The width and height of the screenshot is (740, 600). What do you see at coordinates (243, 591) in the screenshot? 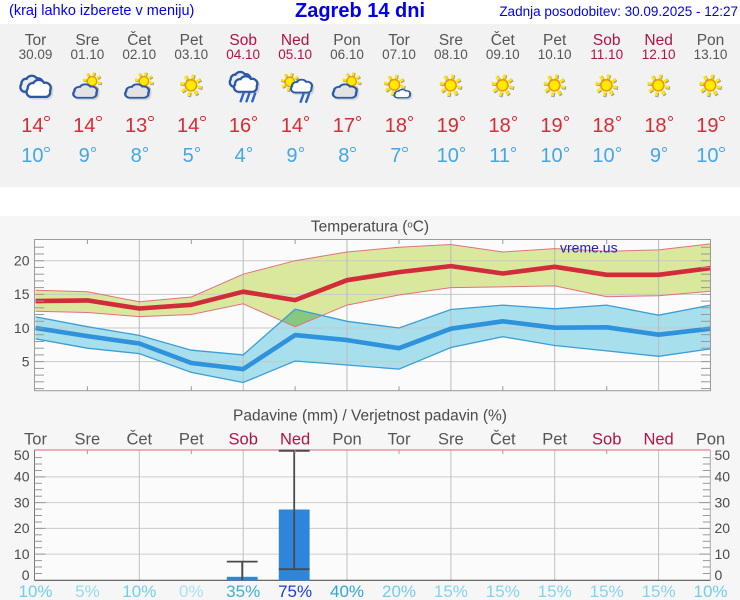
I see `svg-text: 35%` at bounding box center [243, 591].